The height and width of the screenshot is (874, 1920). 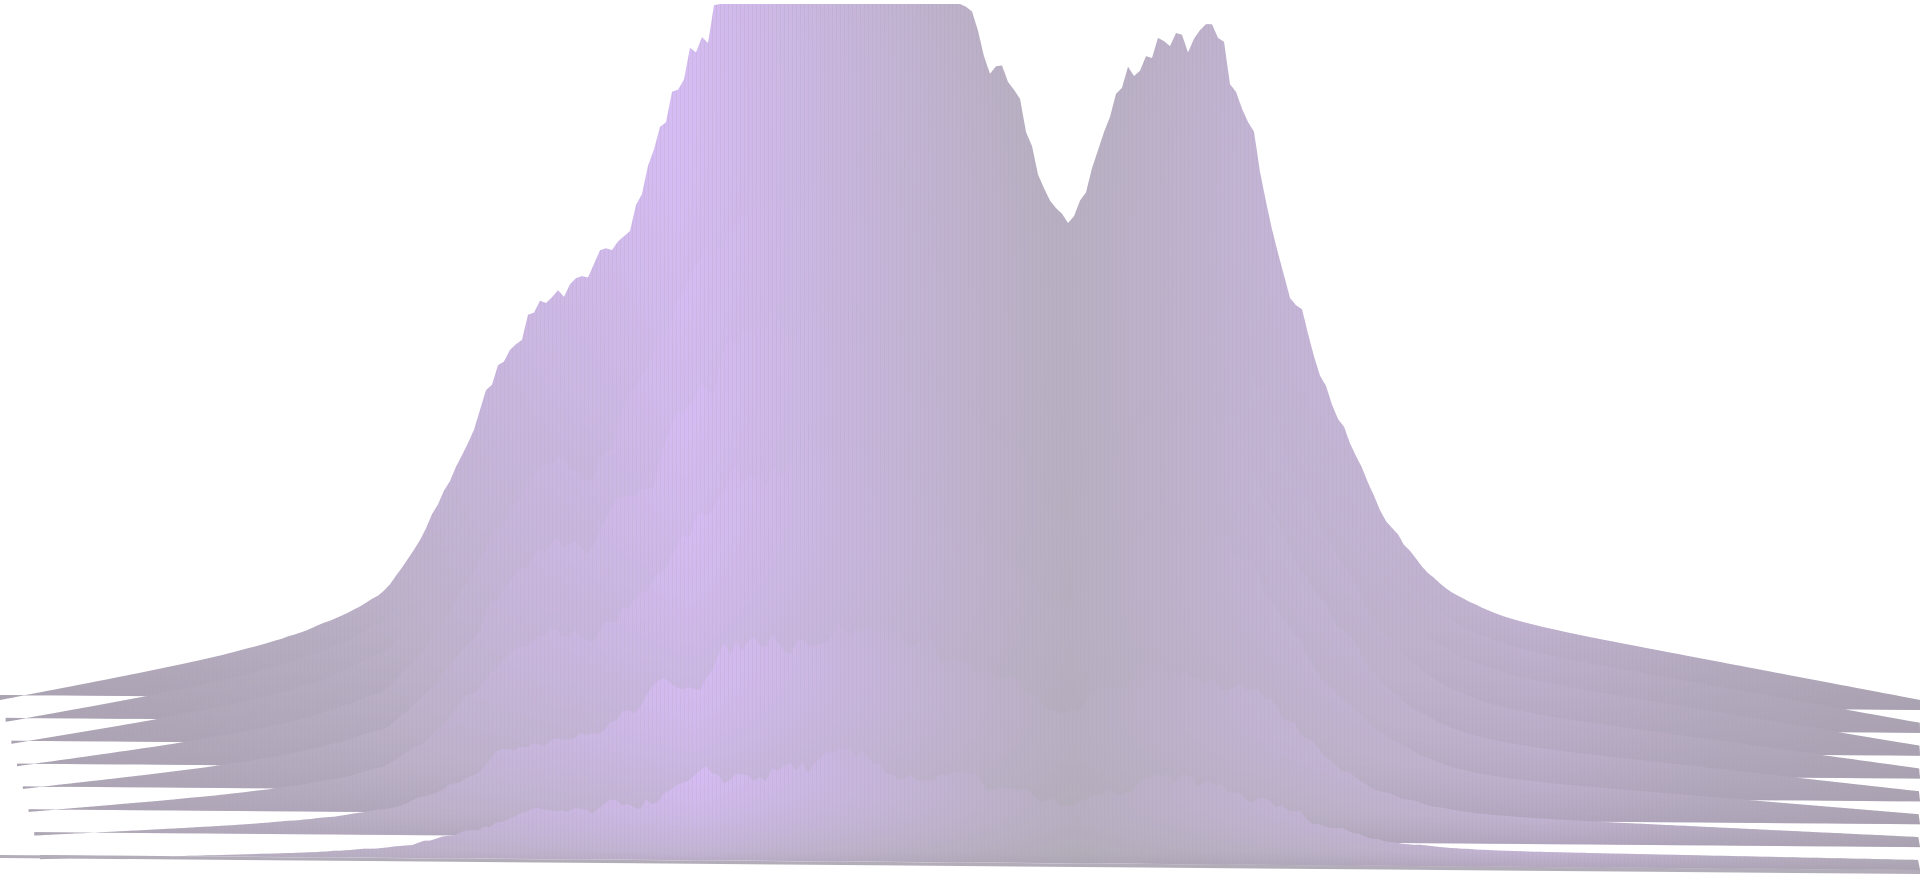 I want to click on terrain-layer-shading, so click(x=980, y=808).